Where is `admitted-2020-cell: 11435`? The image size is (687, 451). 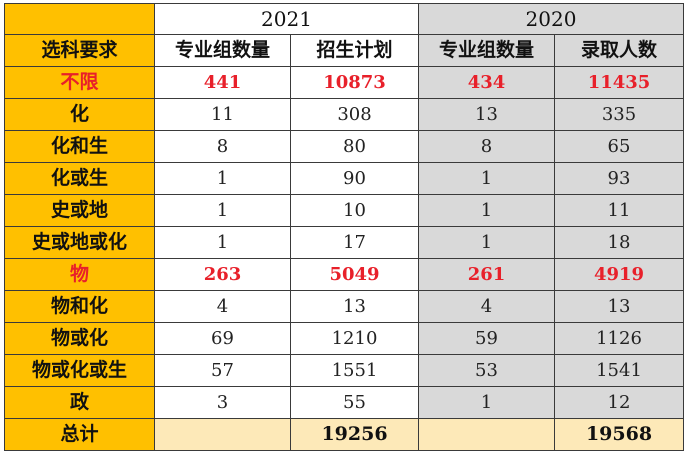
admitted-2020-cell: 11435 is located at coordinates (619, 82).